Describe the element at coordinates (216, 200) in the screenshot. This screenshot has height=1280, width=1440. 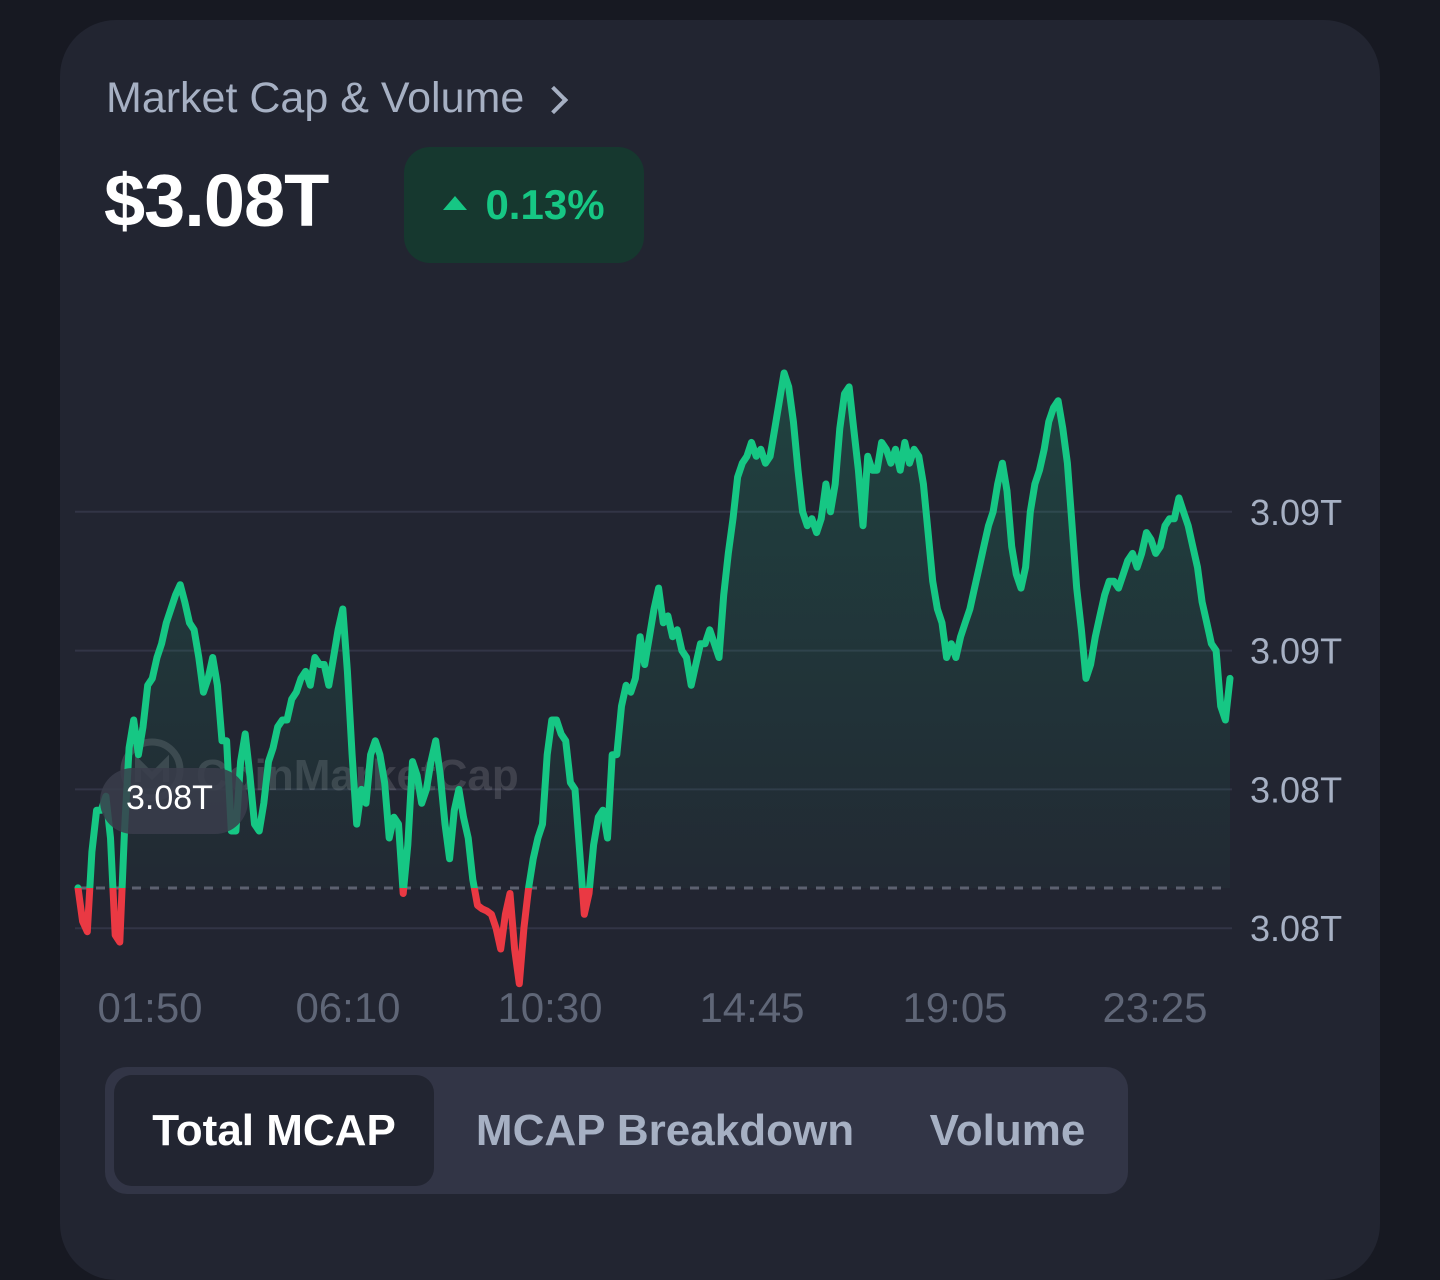
I see `total-market-cap-value: $3.08T` at that location.